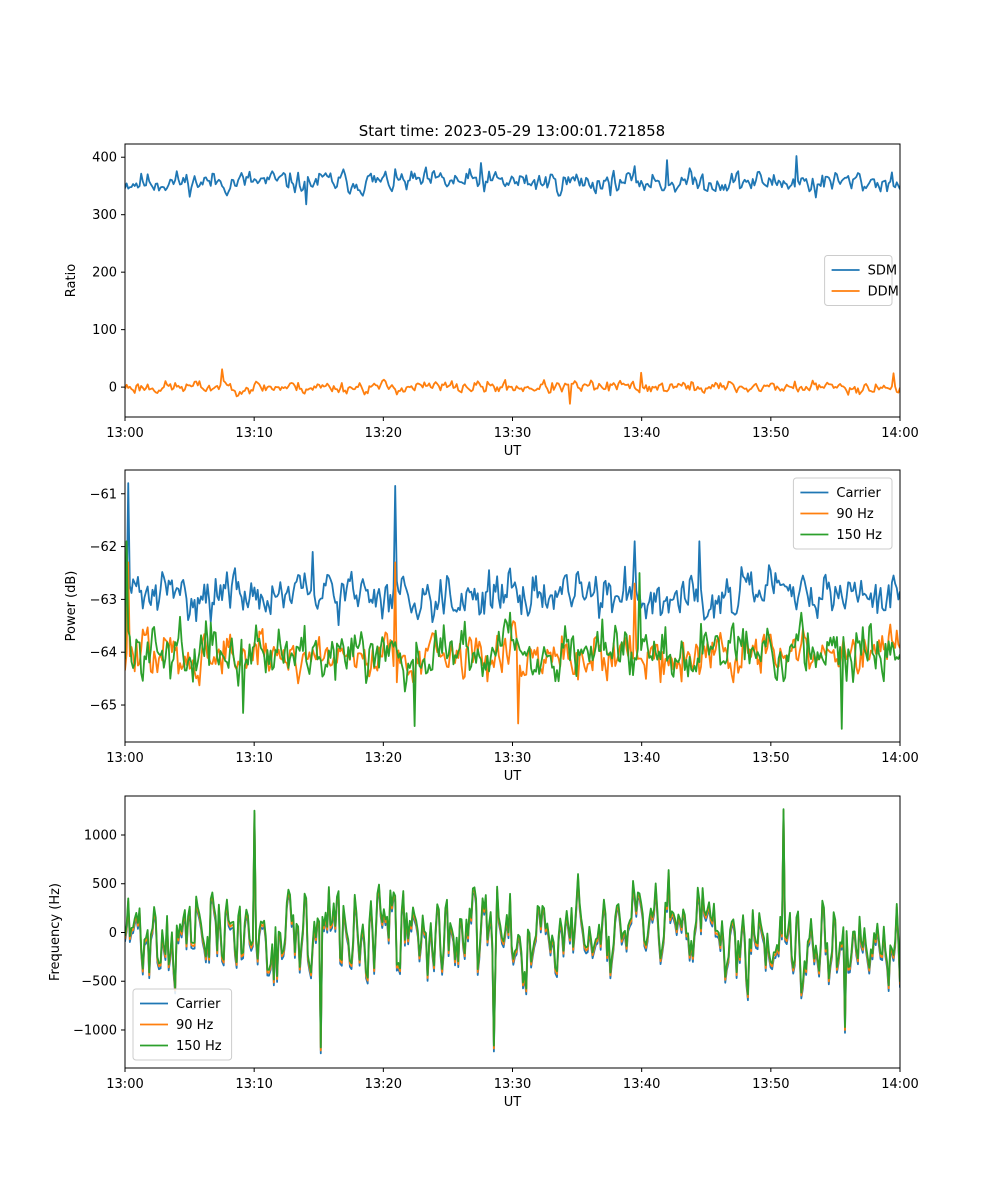 This screenshot has width=1000, height=1200. I want to click on series-line-ddm, so click(512, 386).